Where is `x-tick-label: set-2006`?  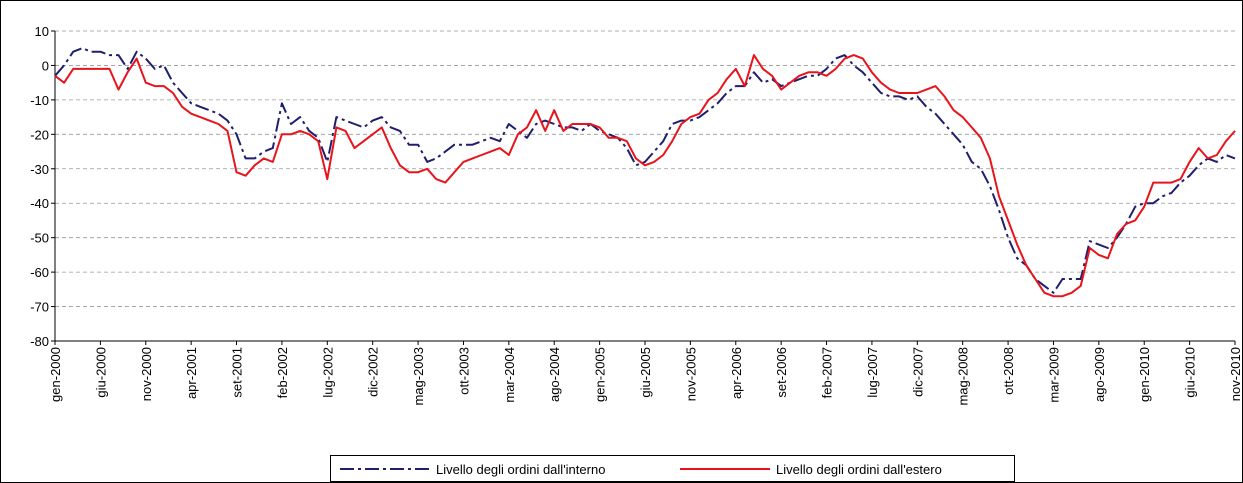 x-tick-label: set-2006 is located at coordinates (781, 372).